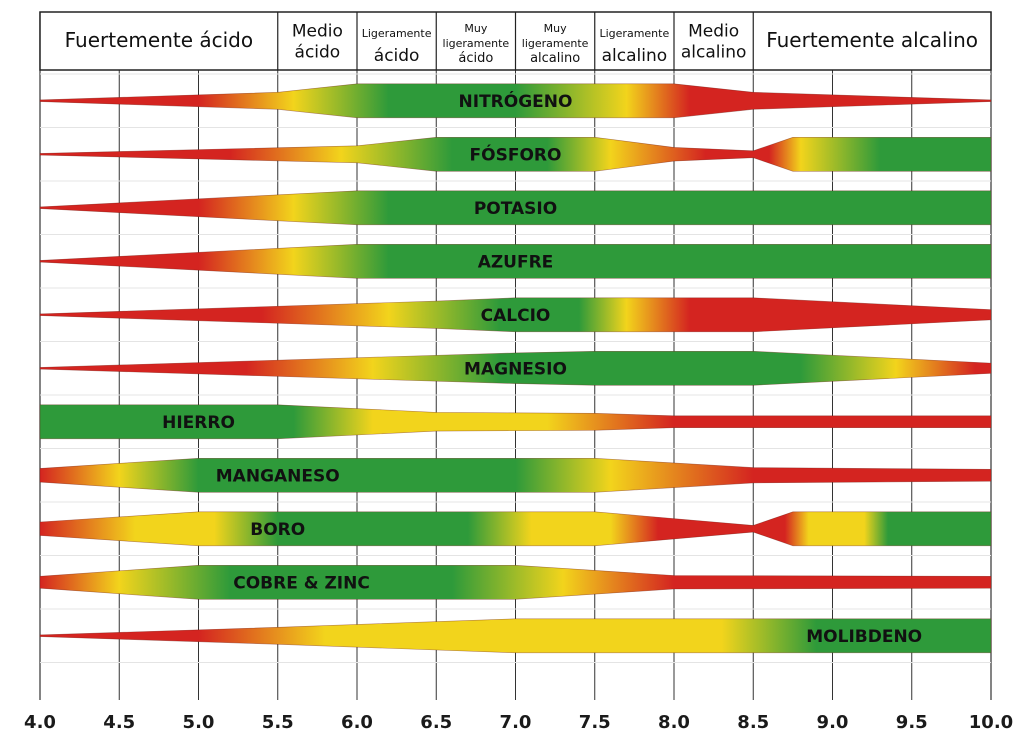 The image size is (1024, 742). What do you see at coordinates (278, 722) in the screenshot?
I see `x-tick-label: 5.5` at bounding box center [278, 722].